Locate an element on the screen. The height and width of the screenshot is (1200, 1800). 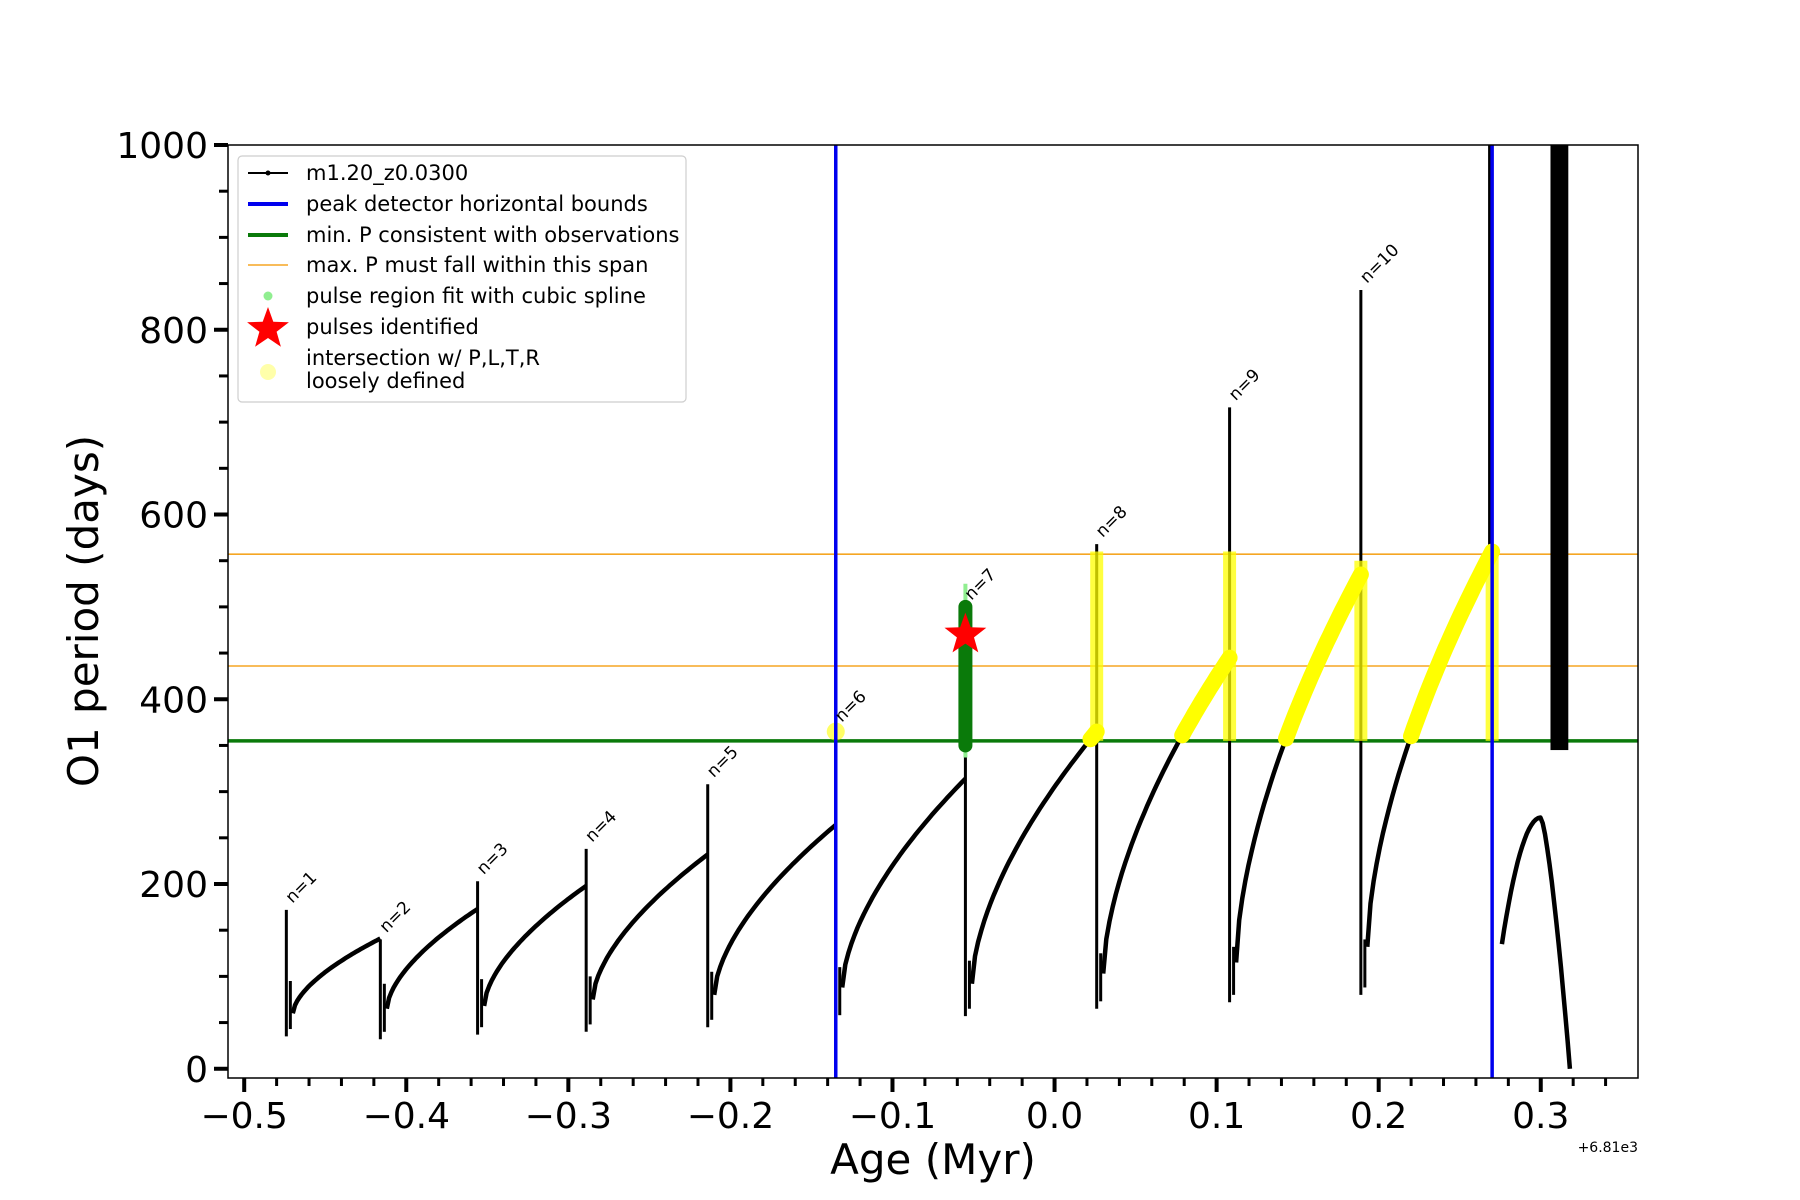
dense-oscillation-band is located at coordinates (1559, 448).